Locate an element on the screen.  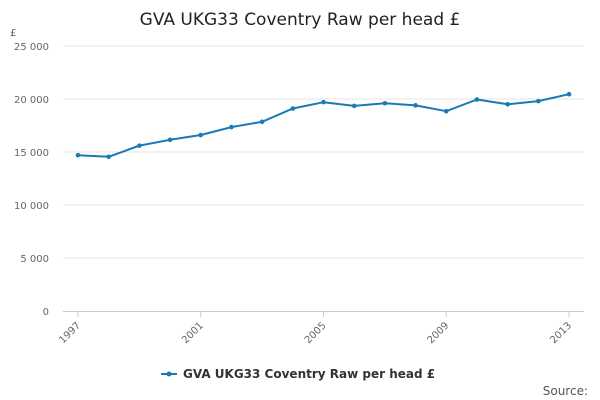
x-tick-label: 1997 is located at coordinates (70, 333).